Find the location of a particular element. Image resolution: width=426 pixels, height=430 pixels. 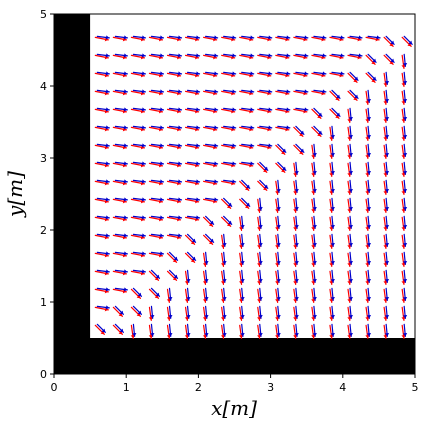

x-tick-label: 5 is located at coordinates (415, 387).